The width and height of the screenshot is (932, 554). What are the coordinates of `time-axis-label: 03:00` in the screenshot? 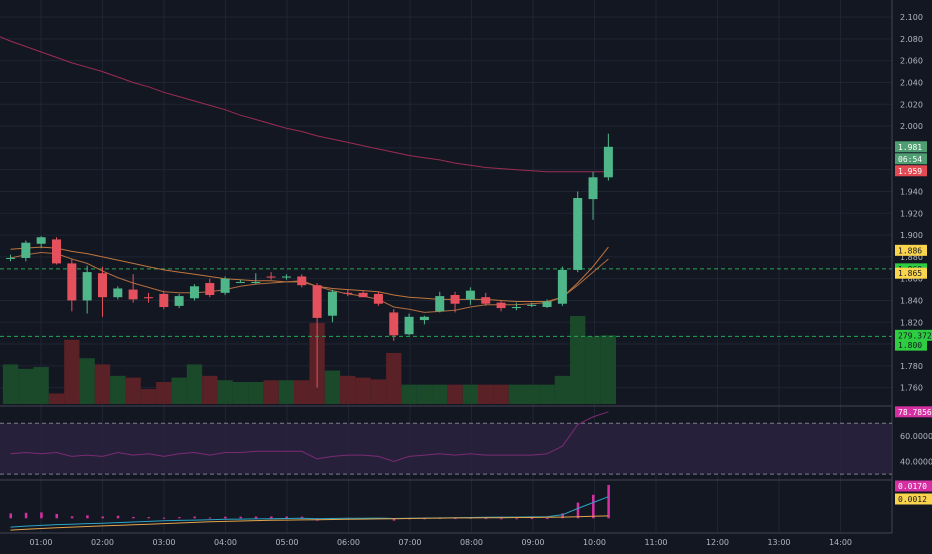 It's located at (163, 542).